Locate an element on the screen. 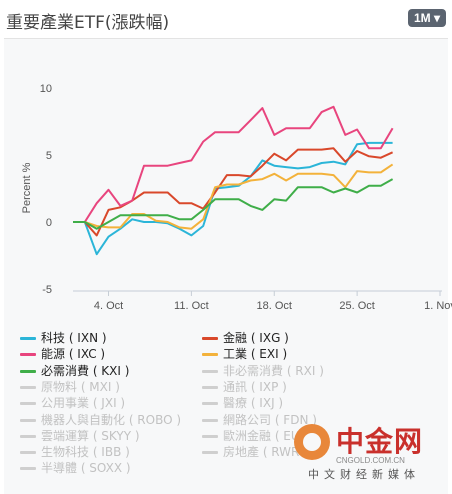  legend-label: 雲端運算 ( SKYY ) is located at coordinates (90, 435).